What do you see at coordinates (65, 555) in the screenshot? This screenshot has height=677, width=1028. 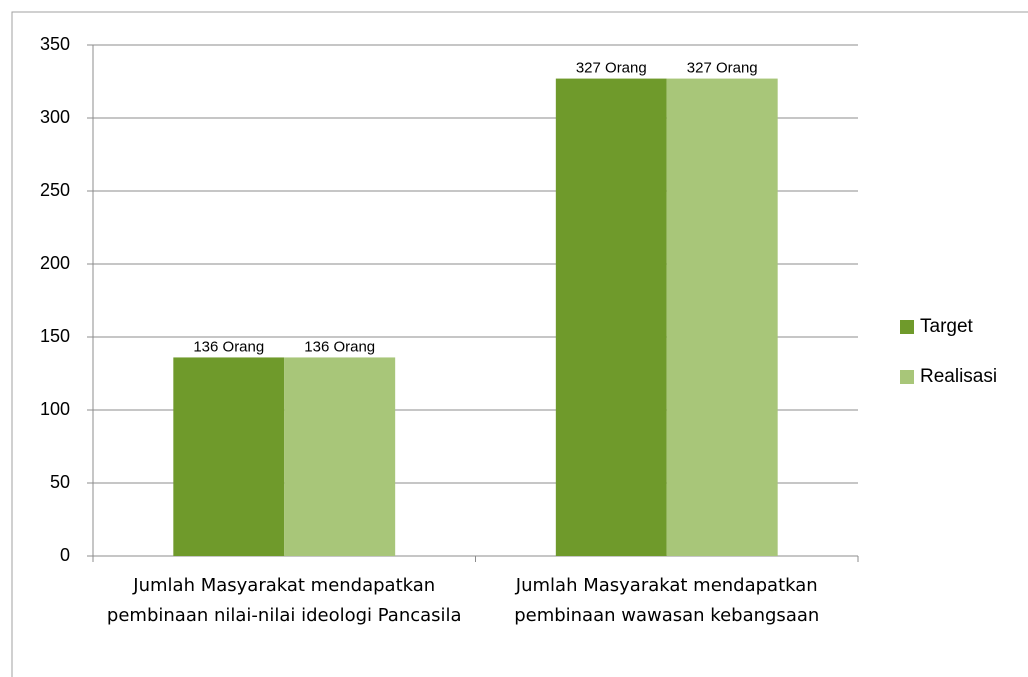 I see `y-tick-label: 0` at bounding box center [65, 555].